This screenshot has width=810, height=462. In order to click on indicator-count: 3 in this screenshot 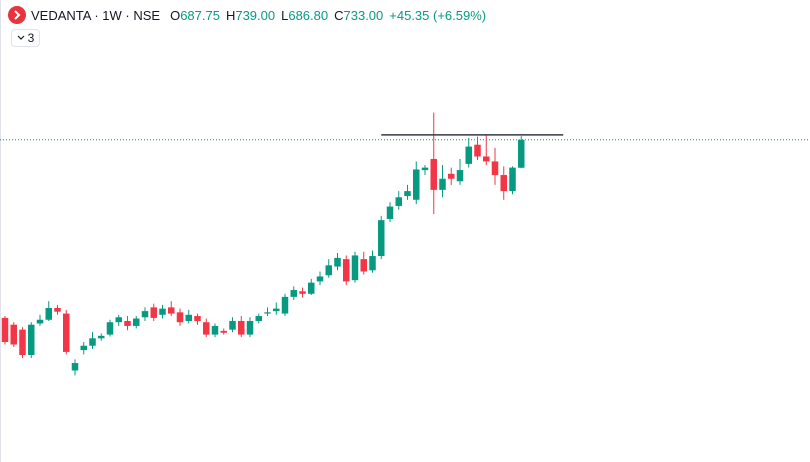, I will do `click(31, 38)`.